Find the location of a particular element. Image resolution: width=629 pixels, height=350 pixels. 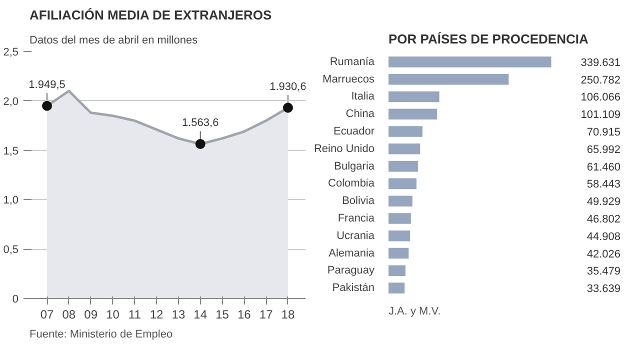

data-label: 33.639 is located at coordinates (603, 289).